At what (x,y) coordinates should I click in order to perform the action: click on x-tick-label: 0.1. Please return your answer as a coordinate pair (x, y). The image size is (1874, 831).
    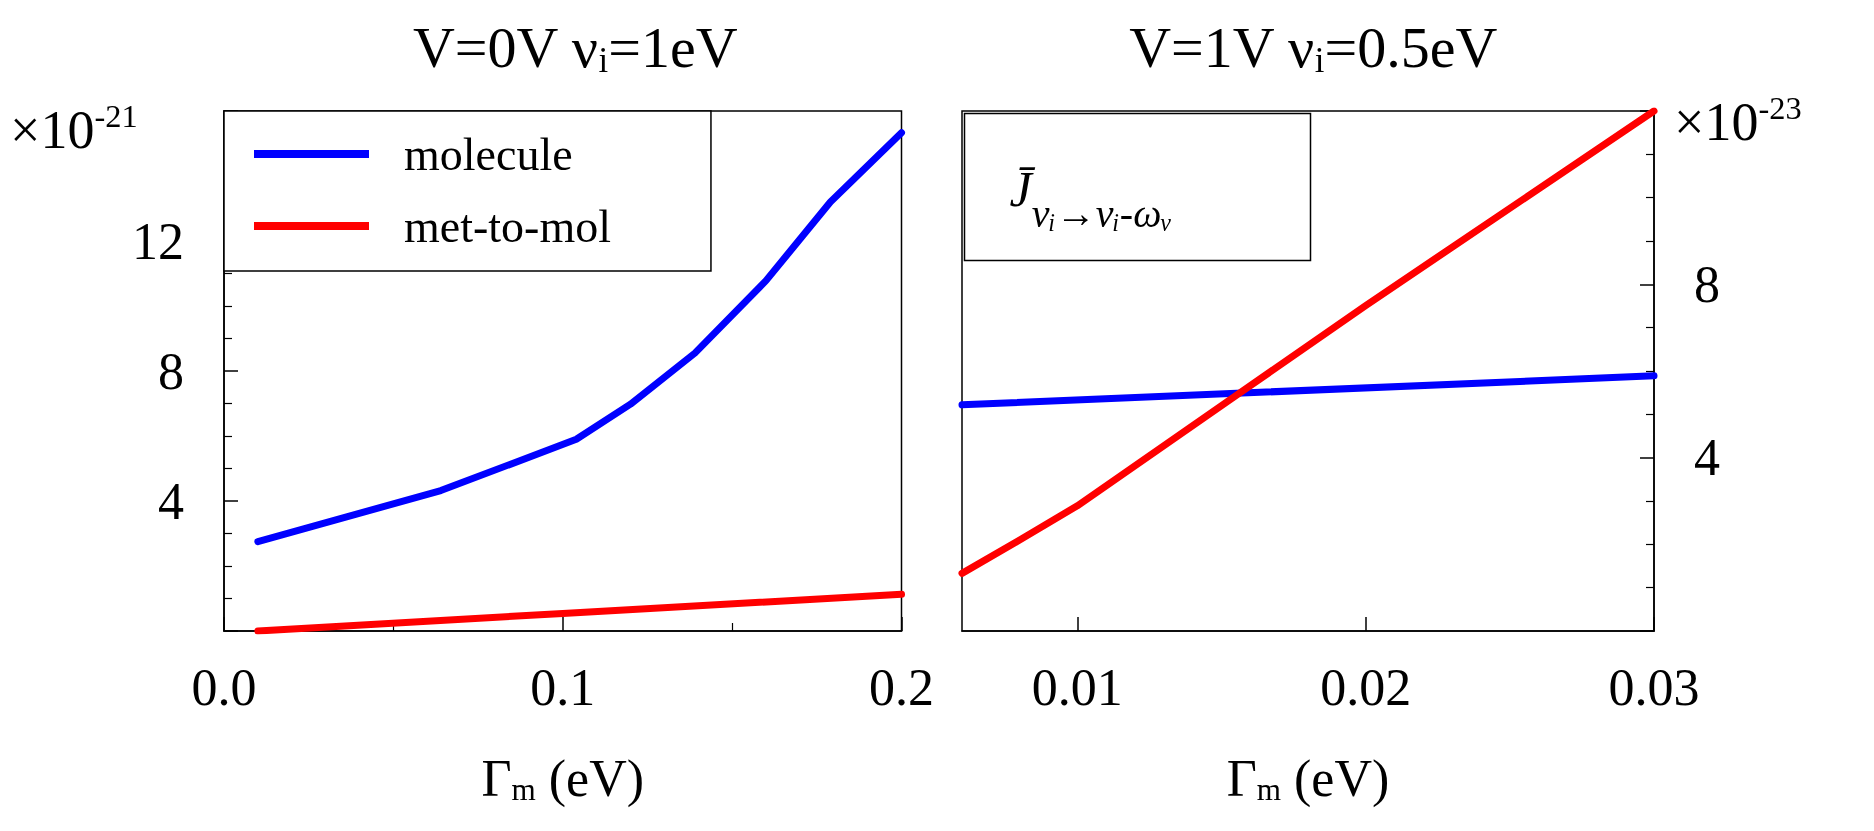
    Looking at the image, I should click on (563, 687).